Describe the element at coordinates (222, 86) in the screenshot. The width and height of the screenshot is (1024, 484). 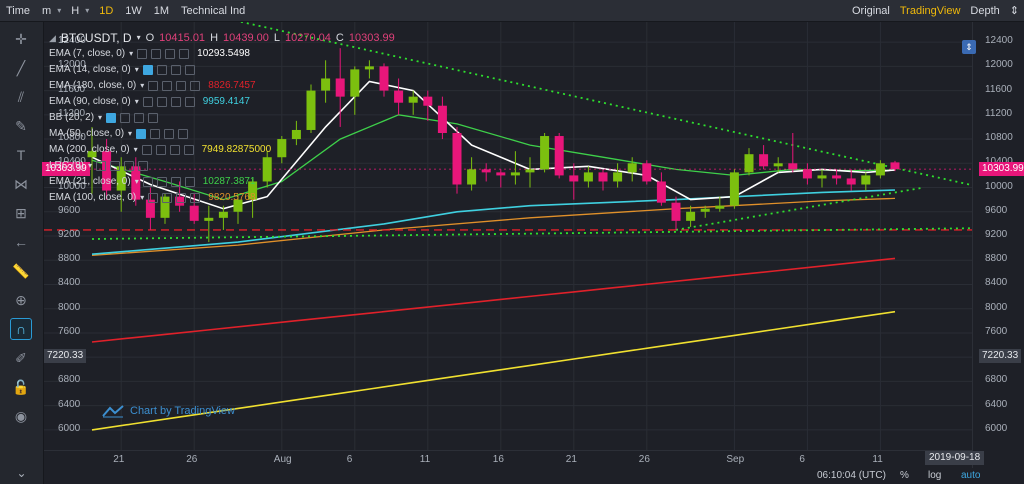
I see `indicator-row: EMA (180, close, 0) ▾ 8826.7457` at that location.